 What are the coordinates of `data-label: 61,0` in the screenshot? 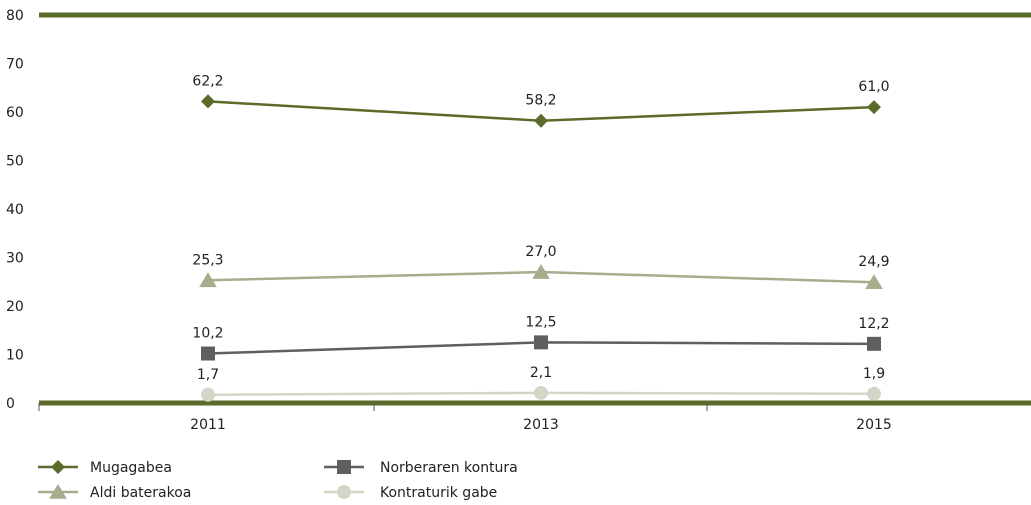 It's located at (873, 87).